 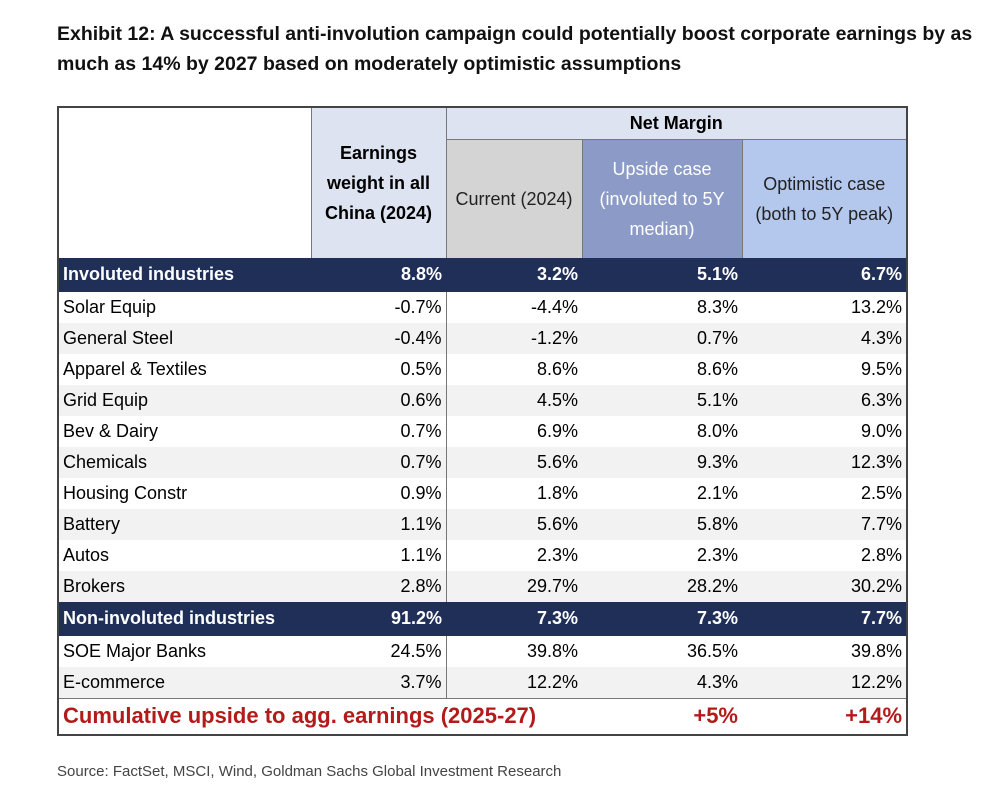 What do you see at coordinates (662, 682) in the screenshot?
I see `upside-cell: 4.3%` at bounding box center [662, 682].